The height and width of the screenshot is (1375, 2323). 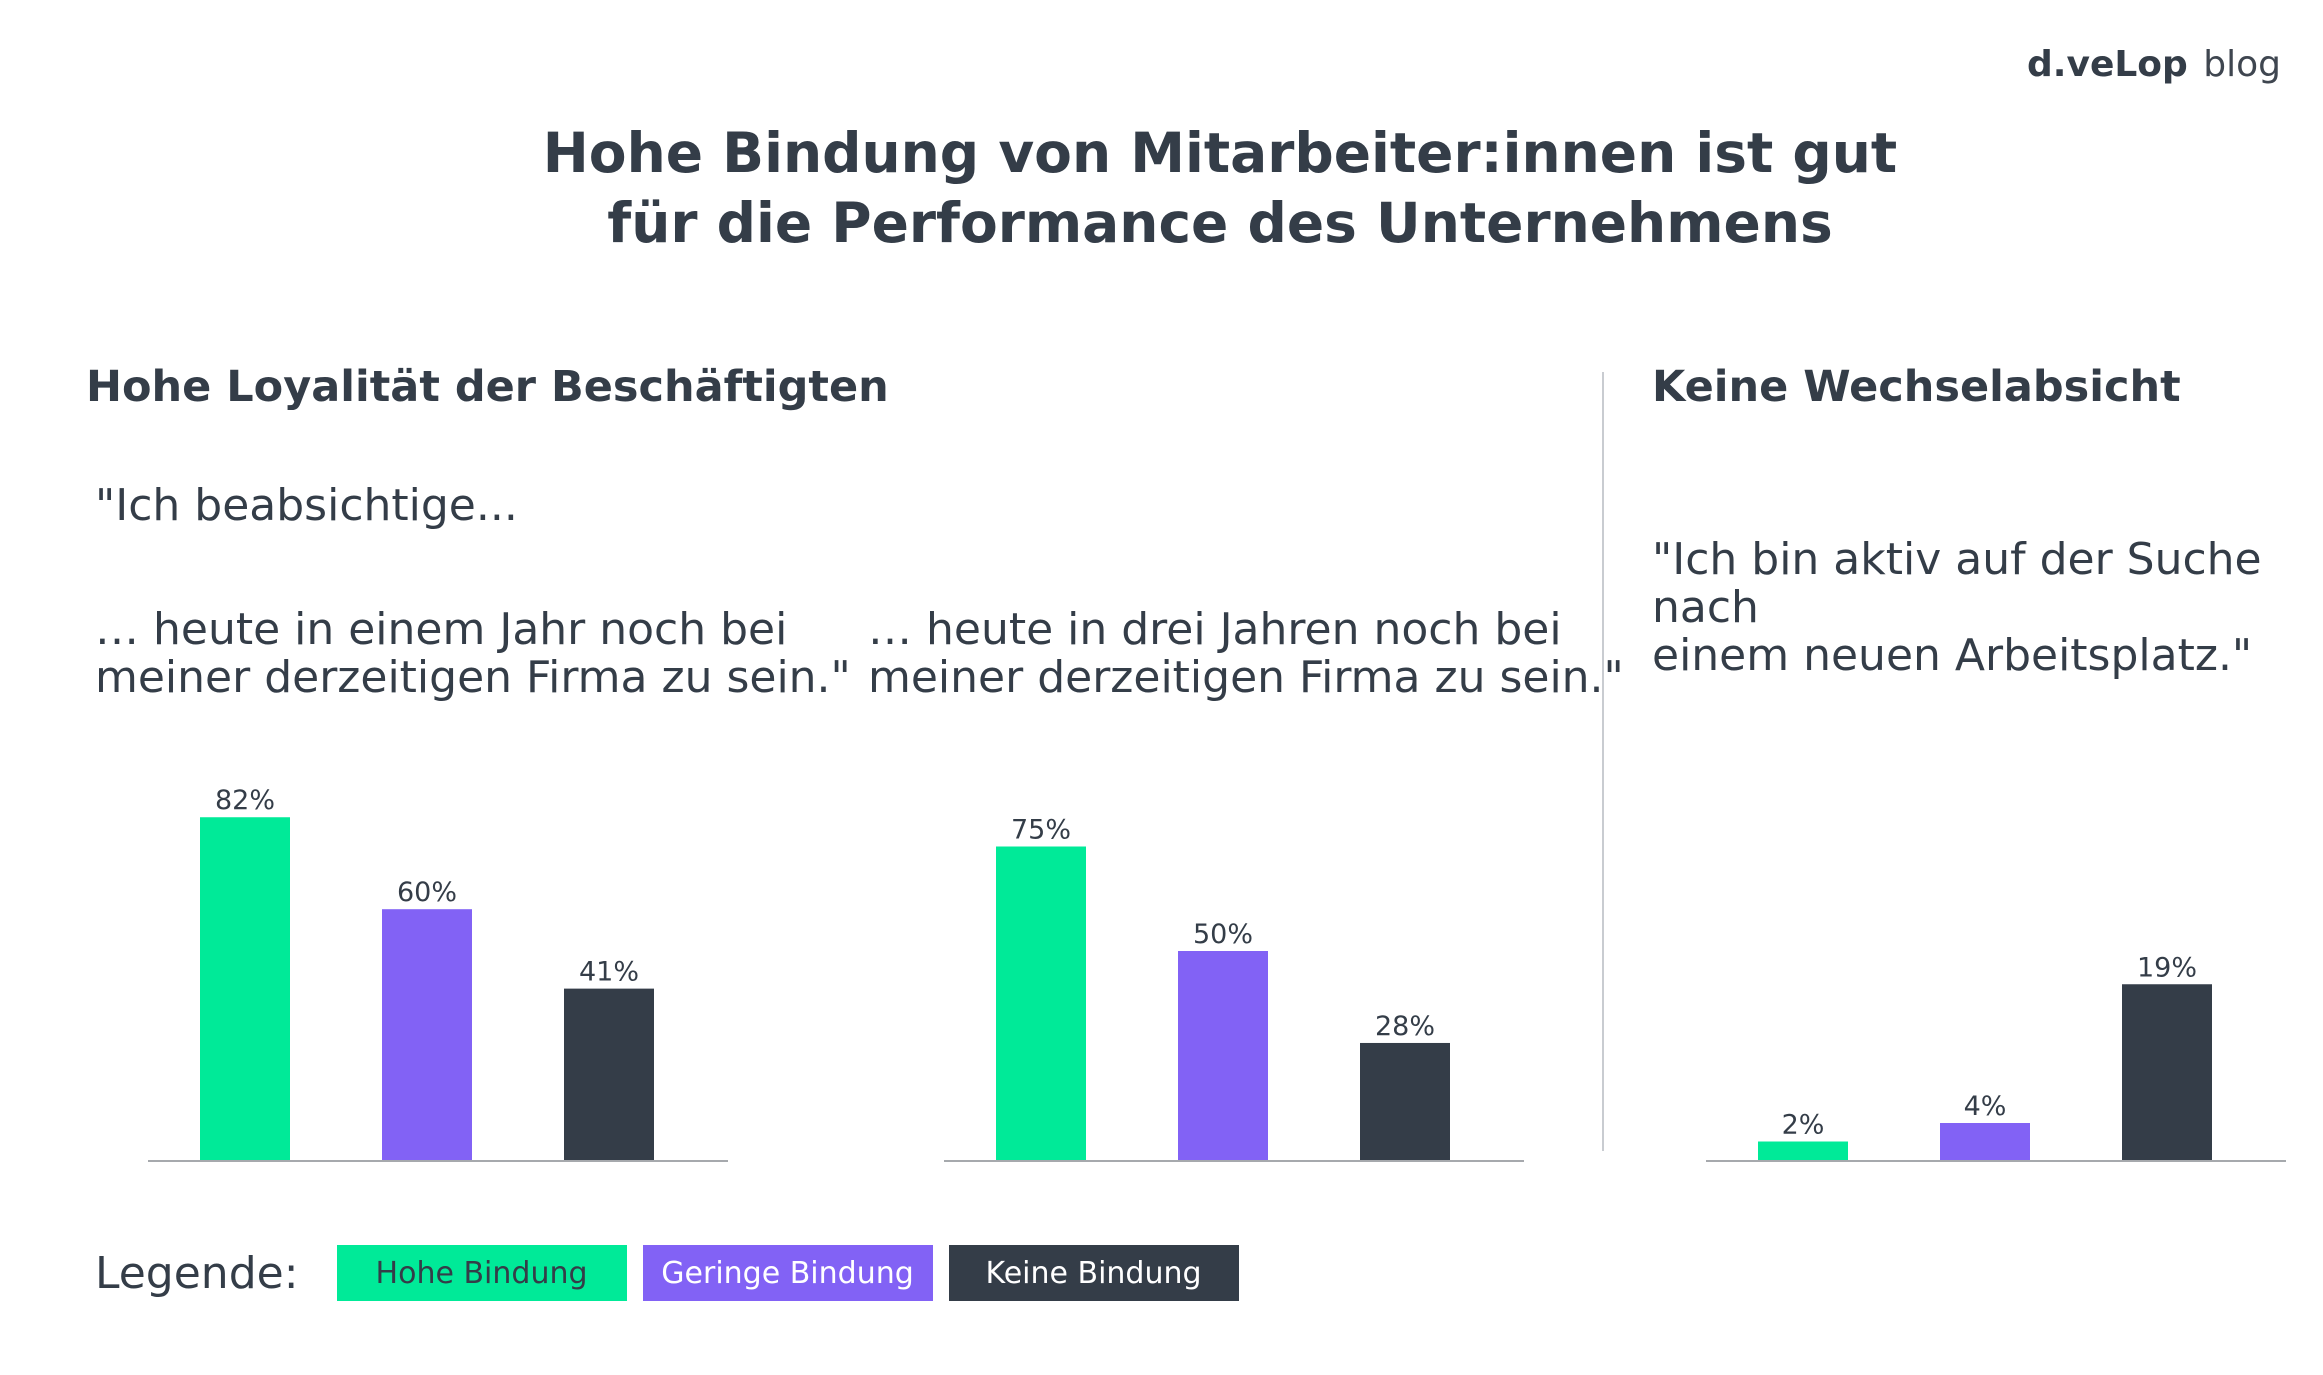 I want to click on legend-item-label: Keine Bindung, so click(x=1093, y=1273).